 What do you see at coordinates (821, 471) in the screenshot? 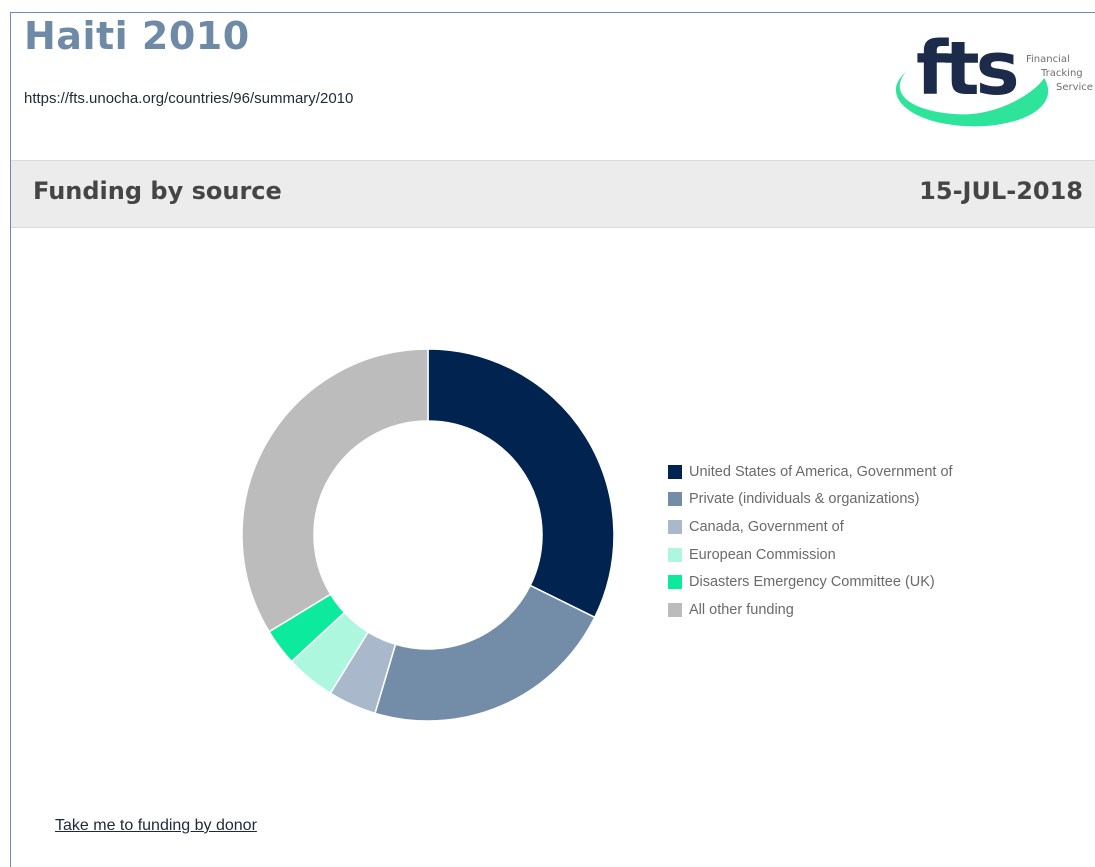
I see `legend-label: United States of America, Government of` at bounding box center [821, 471].